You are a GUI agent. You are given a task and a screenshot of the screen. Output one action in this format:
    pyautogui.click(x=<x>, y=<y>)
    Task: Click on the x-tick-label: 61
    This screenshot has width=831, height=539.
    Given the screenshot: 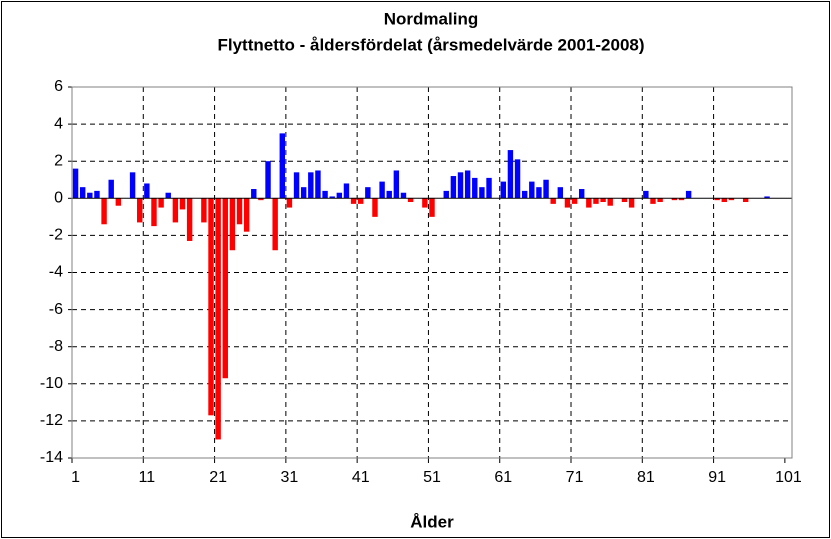 What is the action you would take?
    pyautogui.click(x=503, y=477)
    